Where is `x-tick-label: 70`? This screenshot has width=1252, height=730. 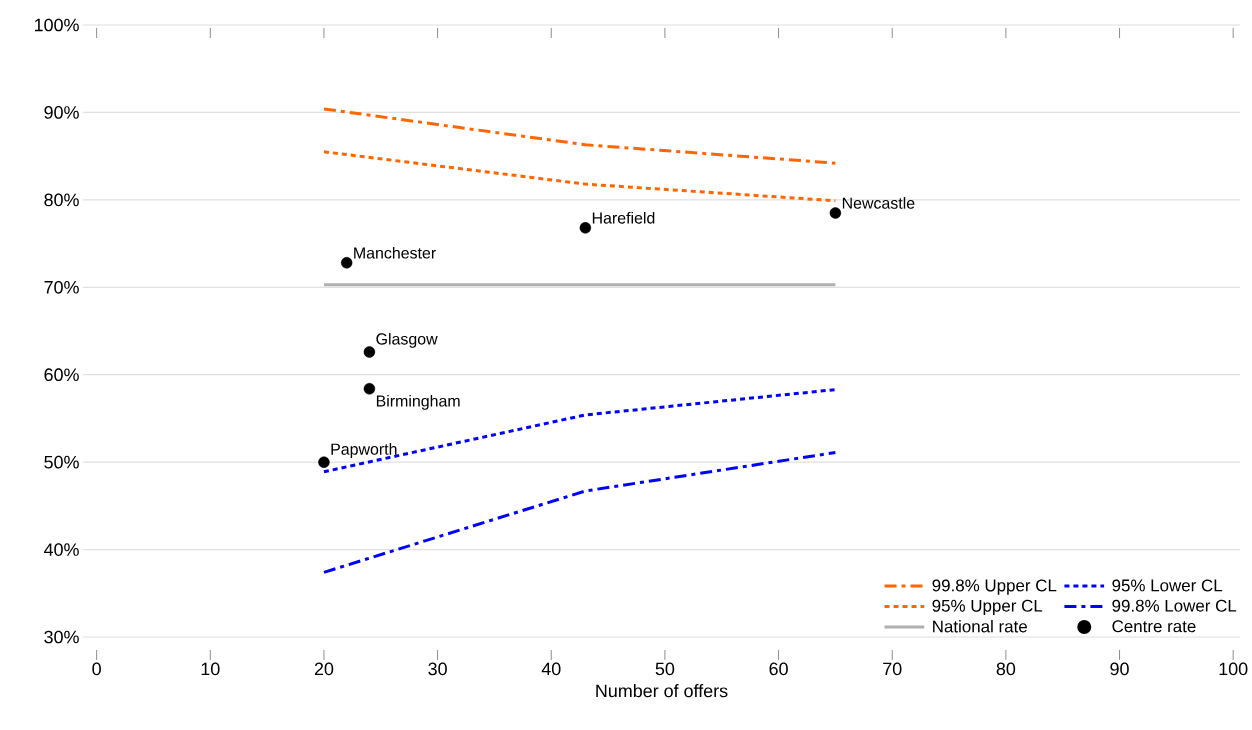
x-tick-label: 70 is located at coordinates (892, 669).